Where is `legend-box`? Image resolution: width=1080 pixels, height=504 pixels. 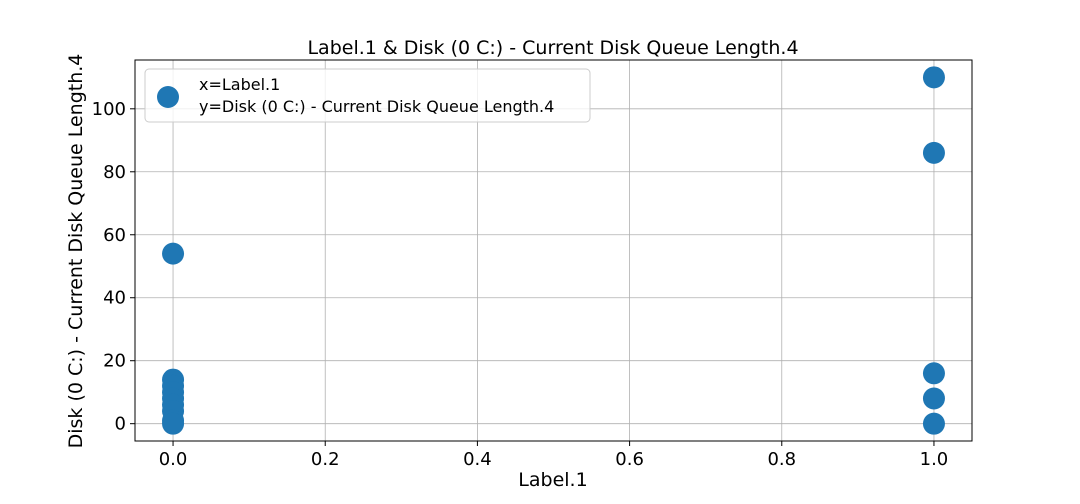
legend-box is located at coordinates (367, 95).